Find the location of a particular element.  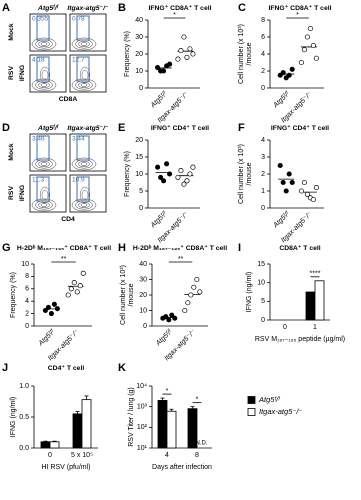

gate-value: 3.44 is located at coordinates (78, 139).